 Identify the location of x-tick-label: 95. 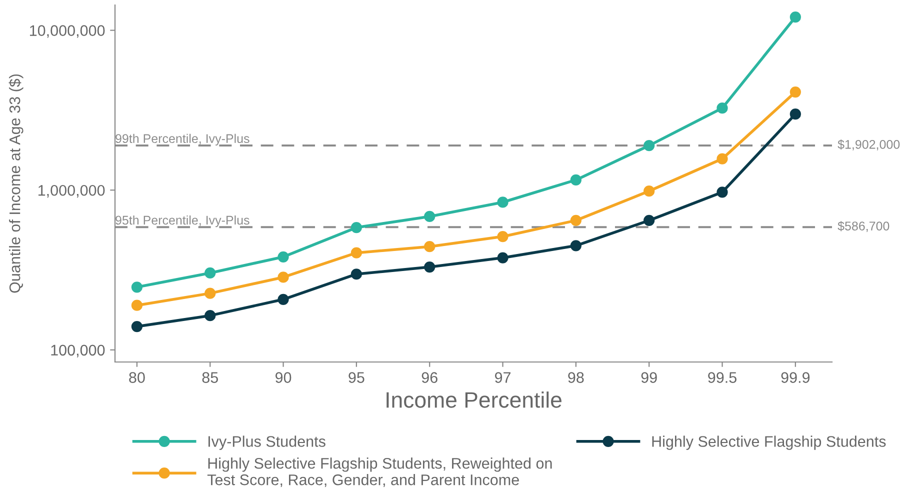
(356, 377).